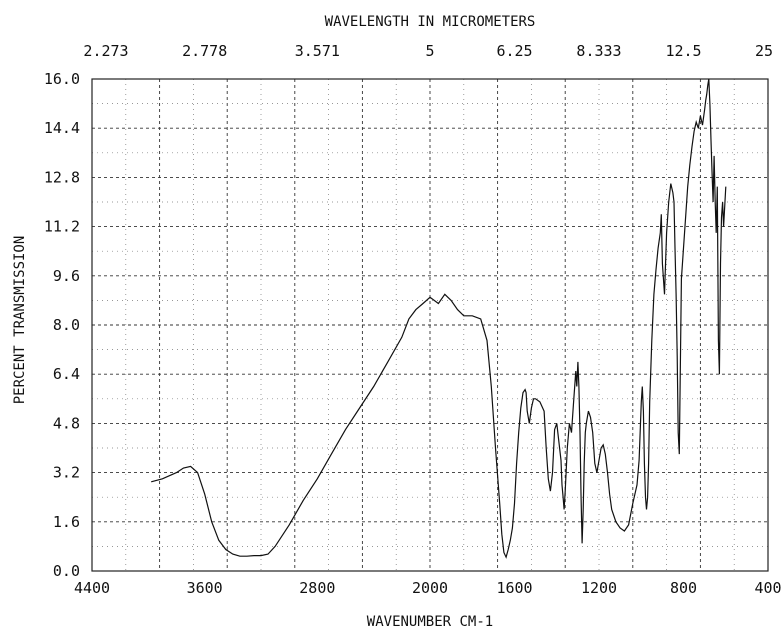 The width and height of the screenshot is (784, 637). Describe the element at coordinates (20, 320) in the screenshot. I see `y-axis-label: PERCENT TRANSMISSION` at that location.